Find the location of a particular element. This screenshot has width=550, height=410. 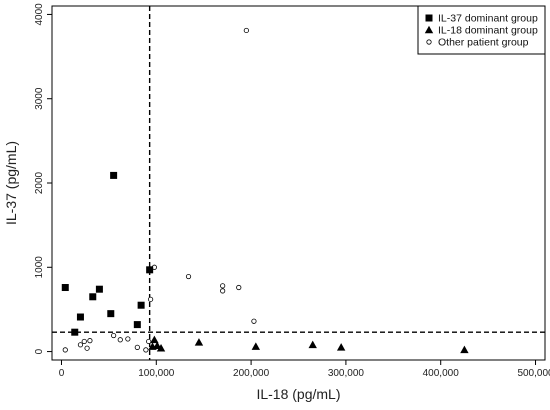

legend-label-1: IL-37 dominant group is located at coordinates (488, 19).